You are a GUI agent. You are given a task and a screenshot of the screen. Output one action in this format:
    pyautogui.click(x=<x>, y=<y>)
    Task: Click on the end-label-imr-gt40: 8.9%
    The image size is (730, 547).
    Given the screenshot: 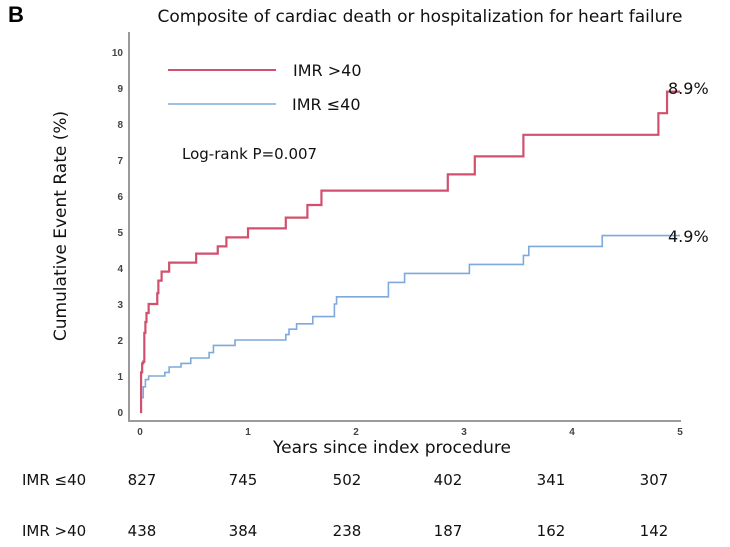 What is the action you would take?
    pyautogui.click(x=688, y=88)
    